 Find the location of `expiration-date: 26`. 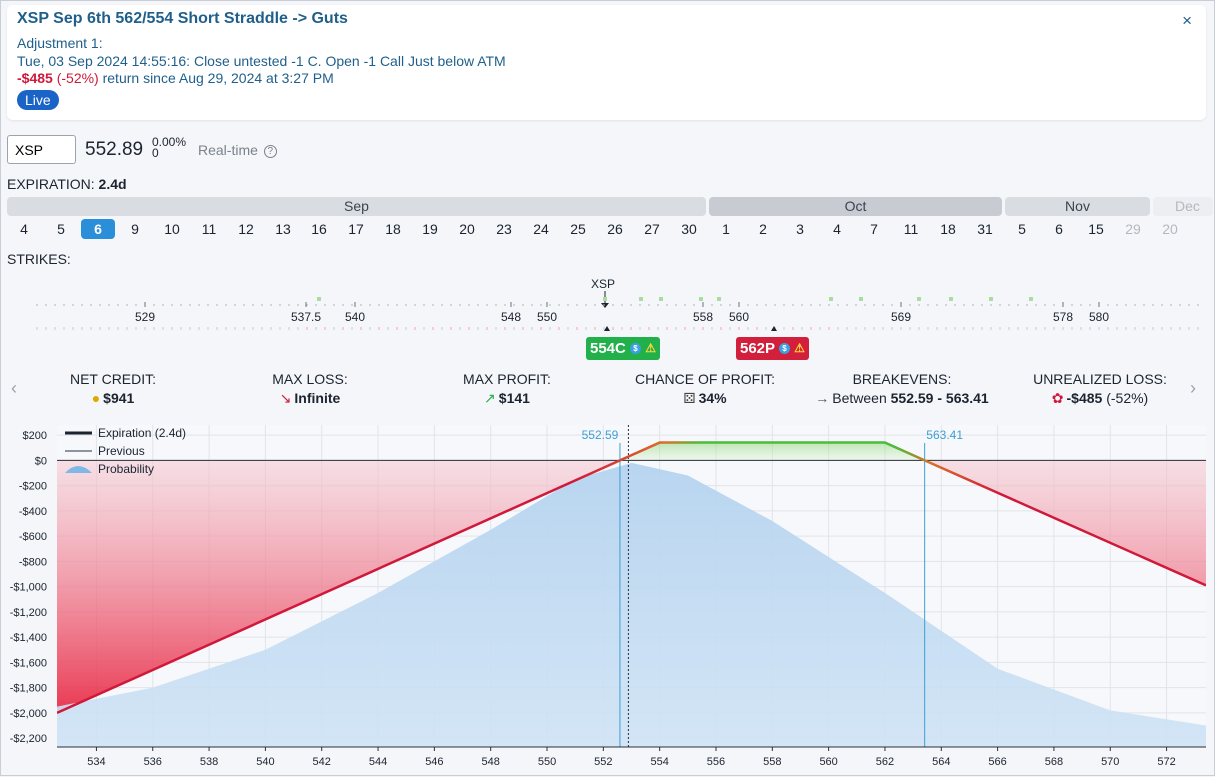

expiration-date: 26 is located at coordinates (615, 229).